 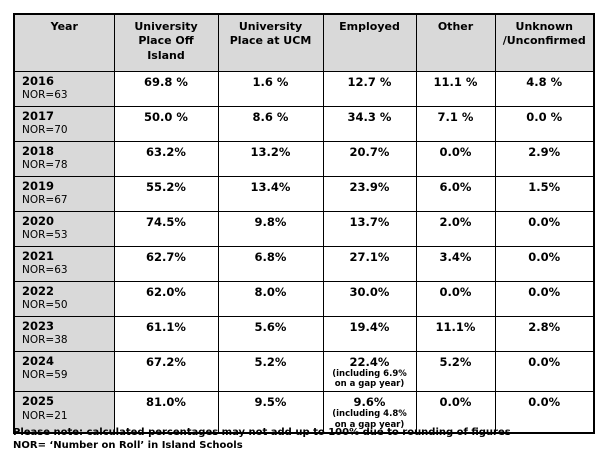 I want to click on value-cell: 9.6% (including 4.8% on a gap year), so click(x=369, y=412).